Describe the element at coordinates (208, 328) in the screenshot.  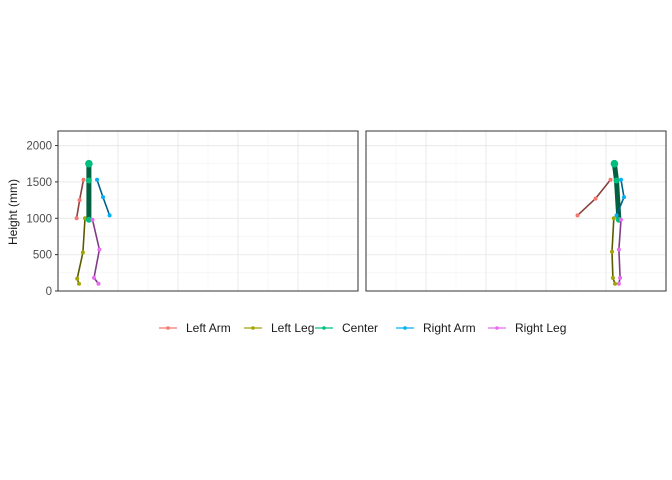
I see `legend-label: Left Arm` at that location.